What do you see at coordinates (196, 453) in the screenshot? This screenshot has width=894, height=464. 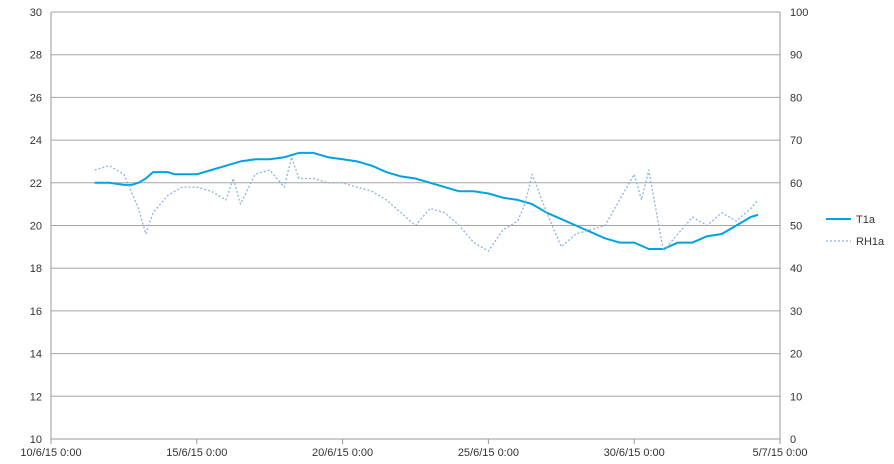 I see `x-tick-label: 15/6/15 0:00` at bounding box center [196, 453].